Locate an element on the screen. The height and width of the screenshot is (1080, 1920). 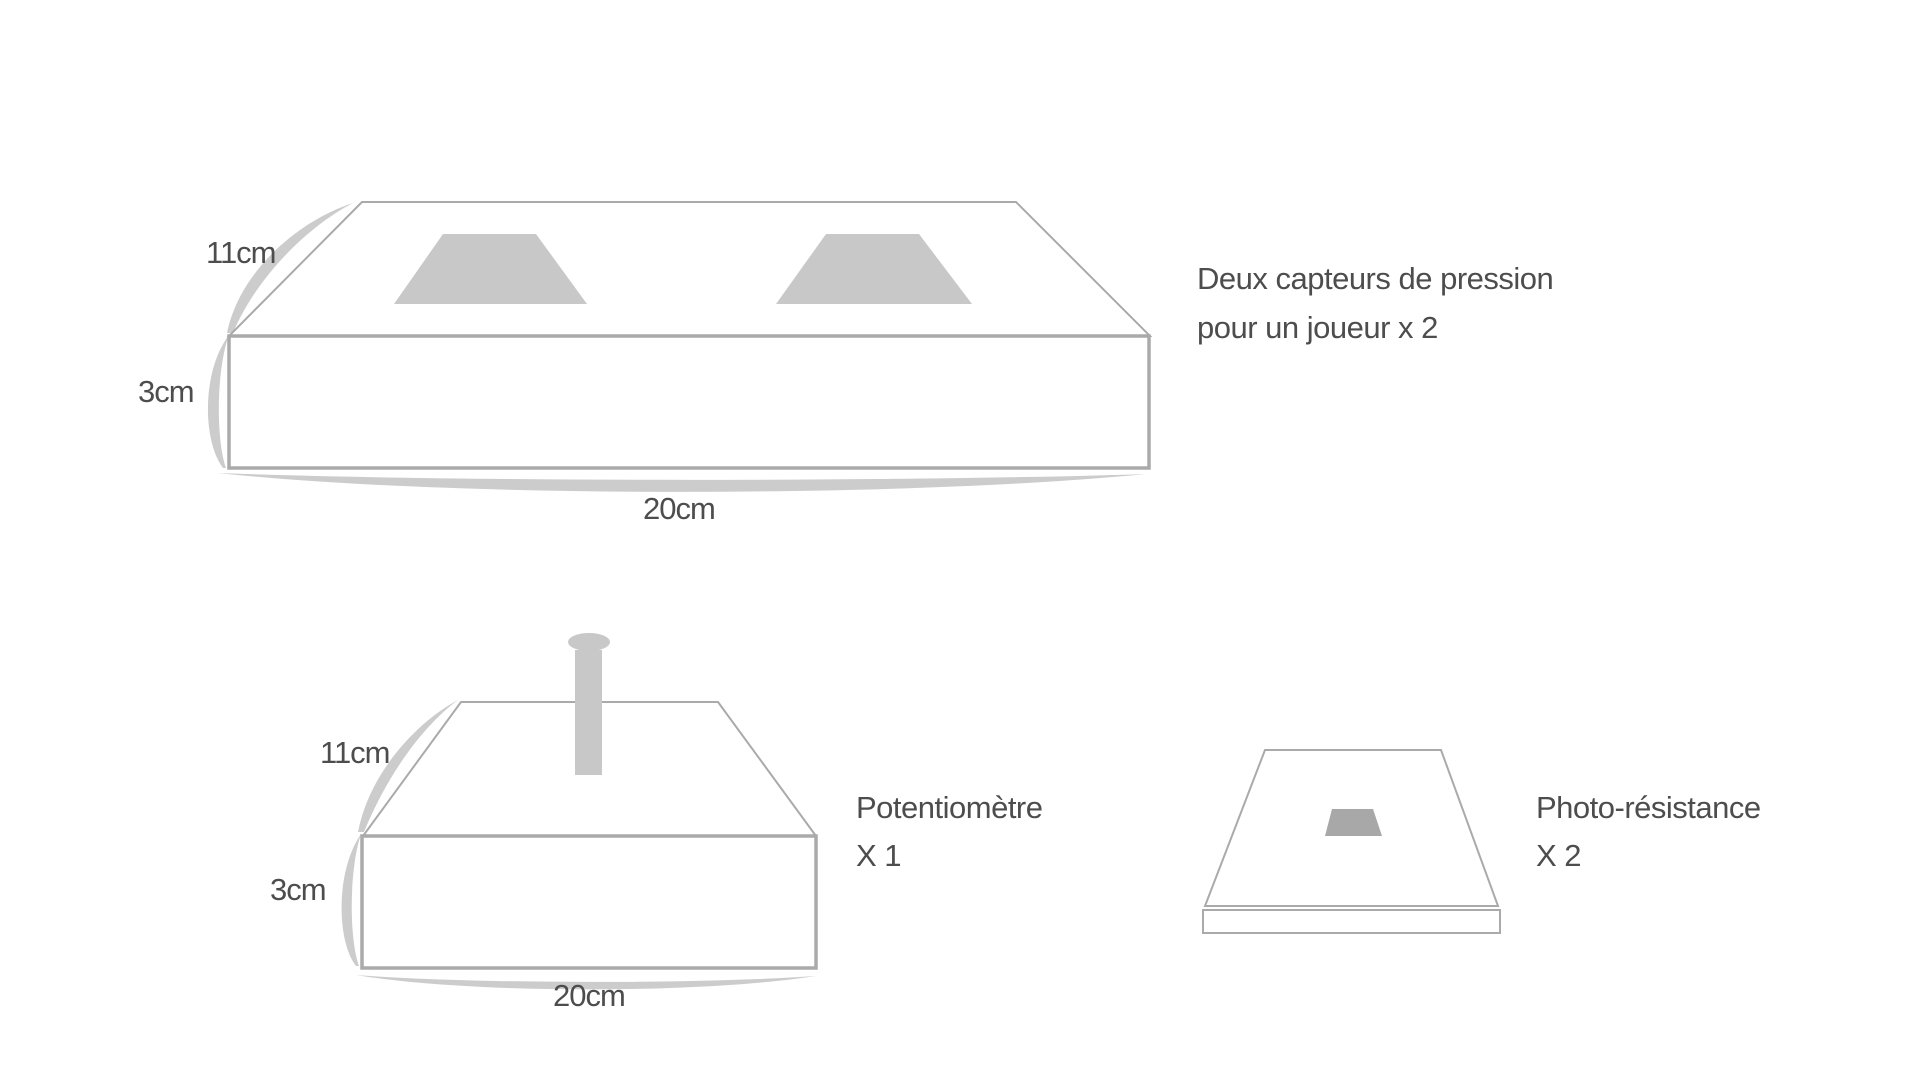
potentiometer-description-line1: Potentiomètre is located at coordinates (949, 807).